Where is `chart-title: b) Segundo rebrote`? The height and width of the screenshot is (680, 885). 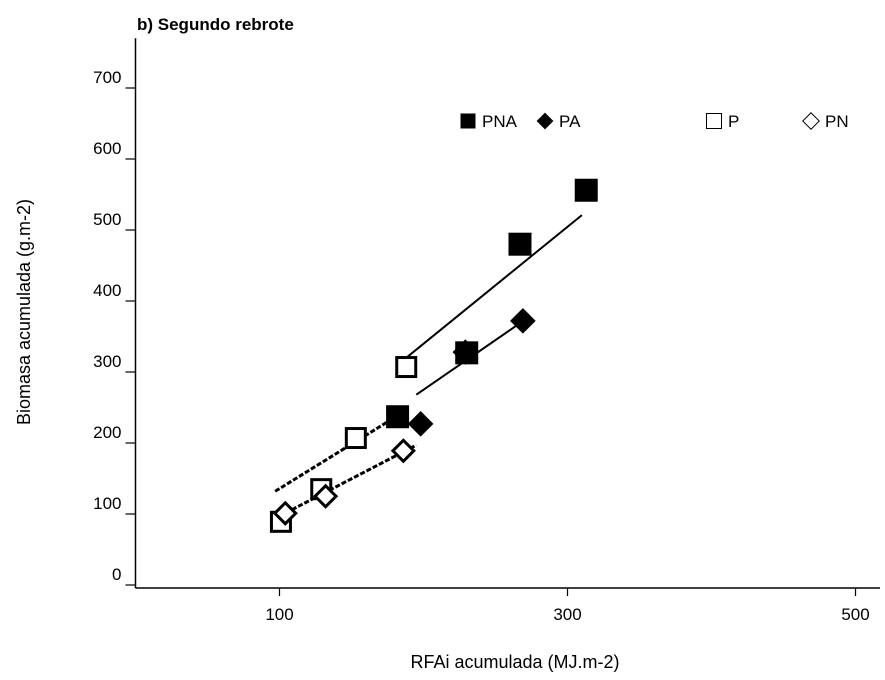
chart-title: b) Segundo rebrote is located at coordinates (215, 24).